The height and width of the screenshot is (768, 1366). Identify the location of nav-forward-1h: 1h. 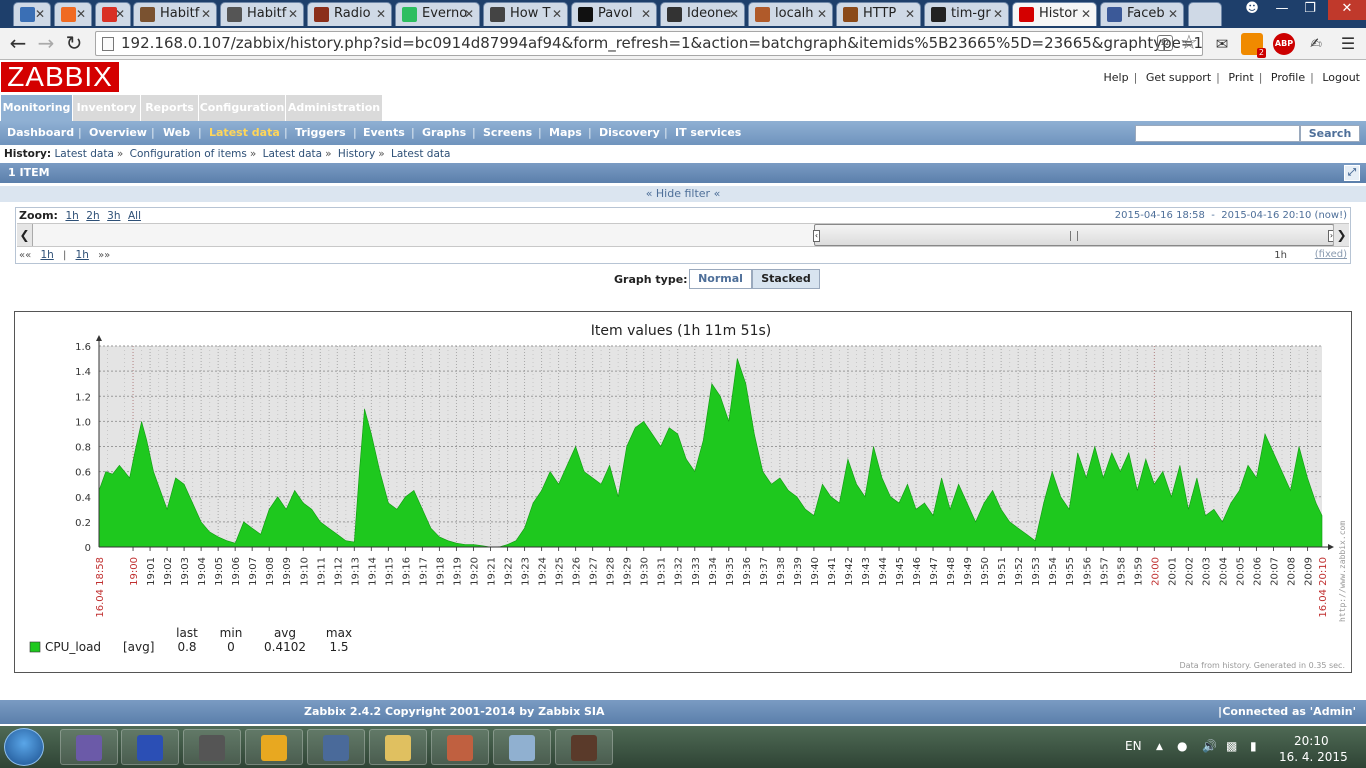
(82, 255).